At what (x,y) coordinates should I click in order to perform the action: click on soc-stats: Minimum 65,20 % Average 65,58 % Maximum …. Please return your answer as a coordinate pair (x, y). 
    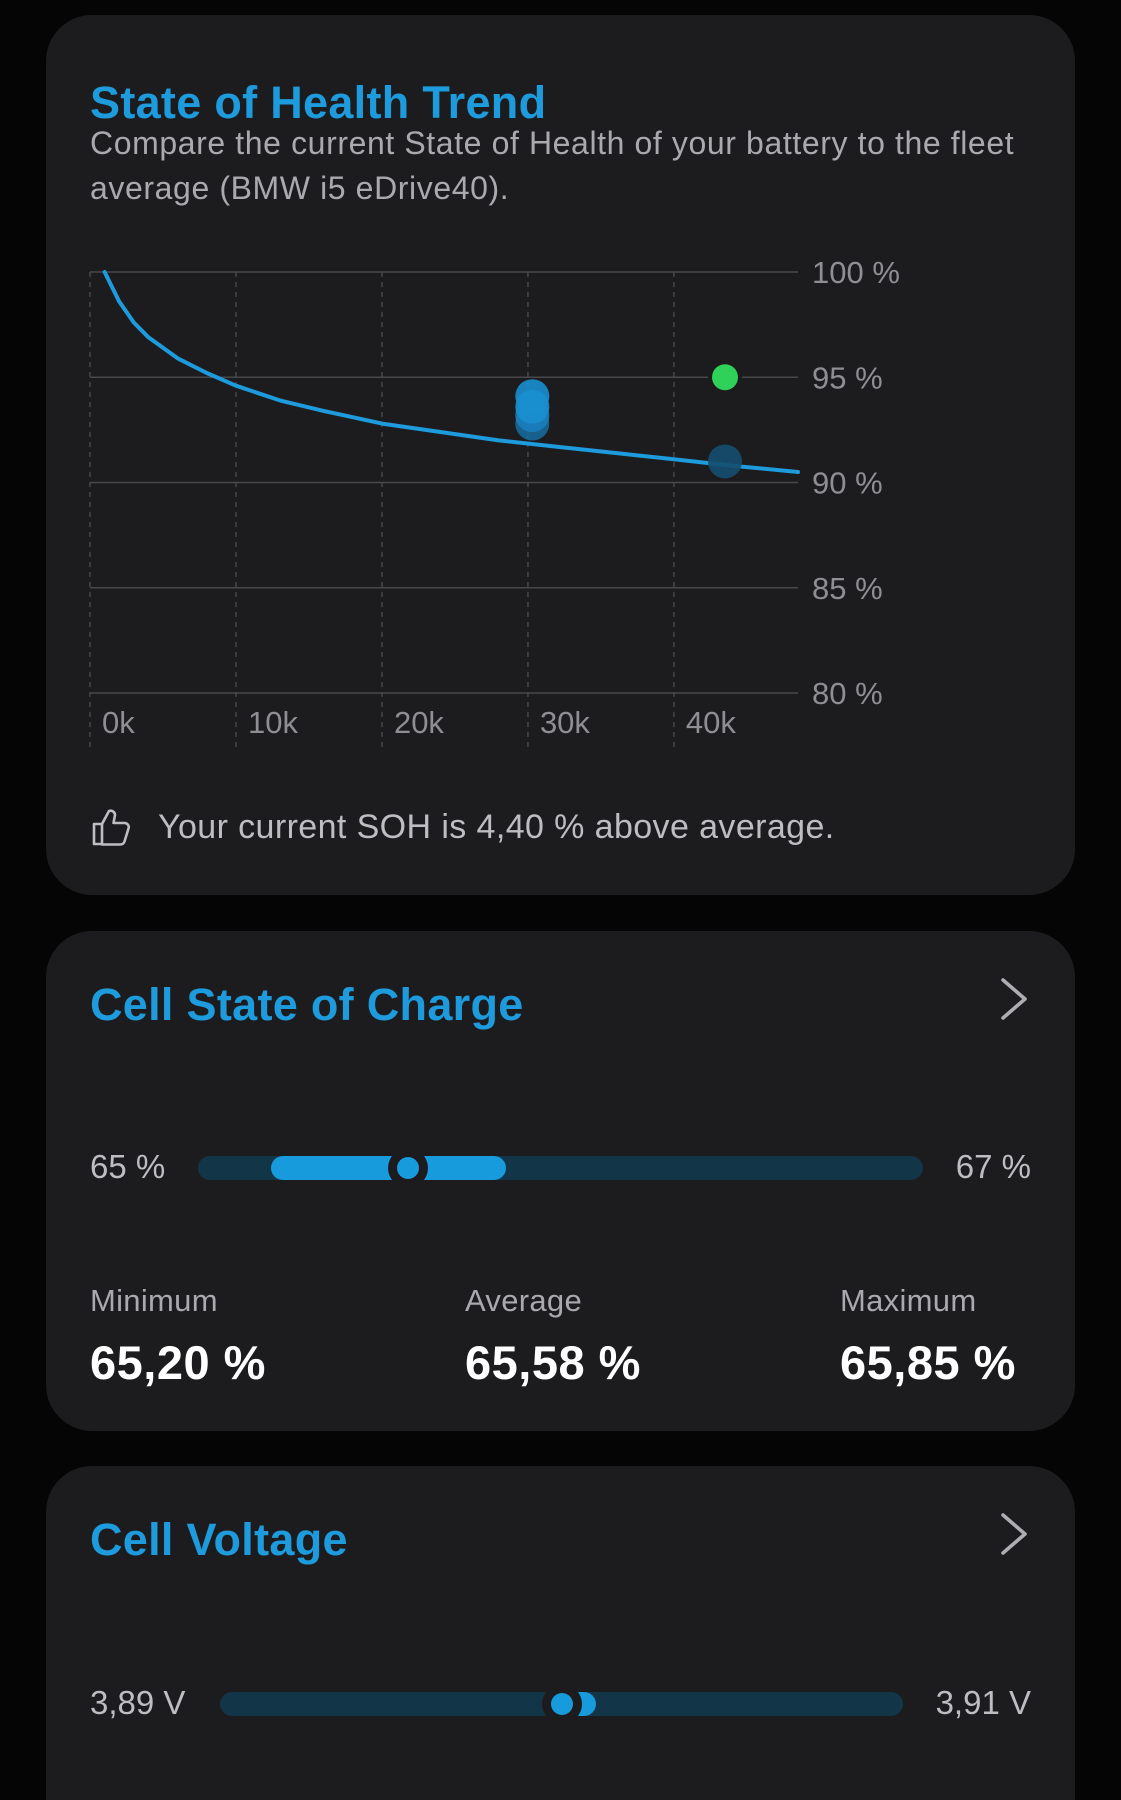
    Looking at the image, I should click on (560, 1336).